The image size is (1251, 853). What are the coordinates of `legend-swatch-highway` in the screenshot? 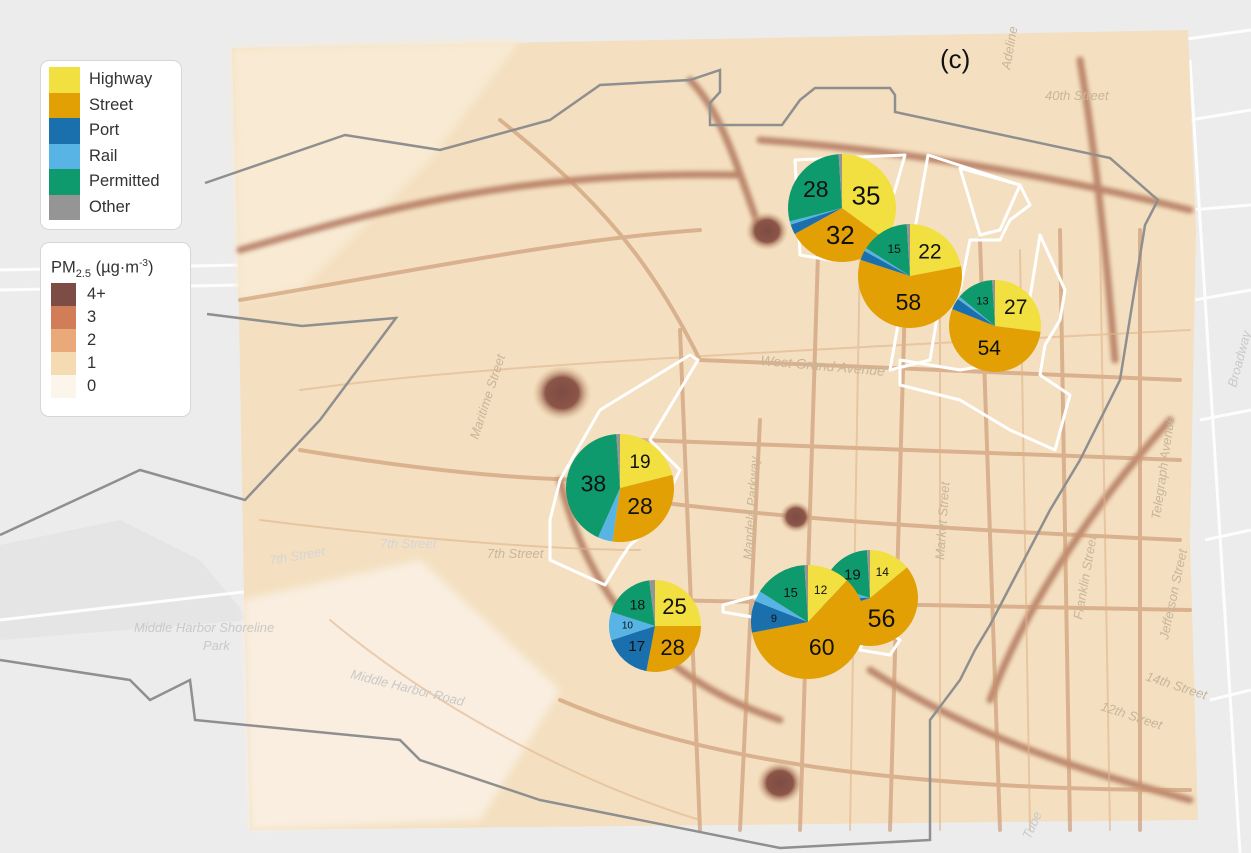 It's located at (64, 80).